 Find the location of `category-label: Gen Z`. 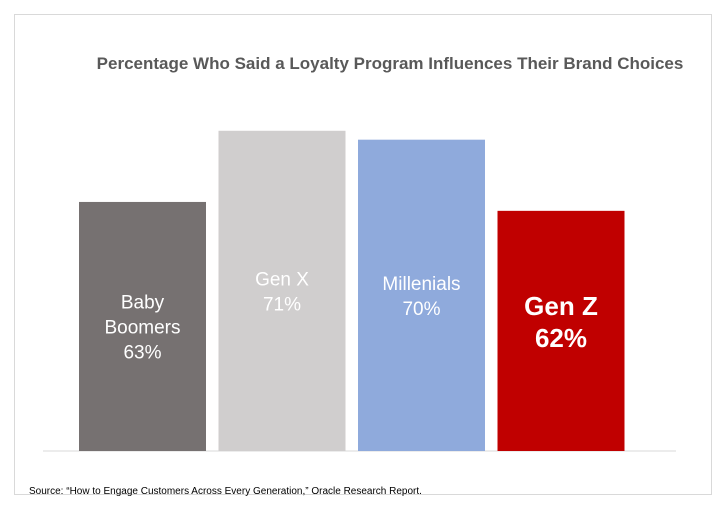

category-label: Gen Z is located at coordinates (561, 306).